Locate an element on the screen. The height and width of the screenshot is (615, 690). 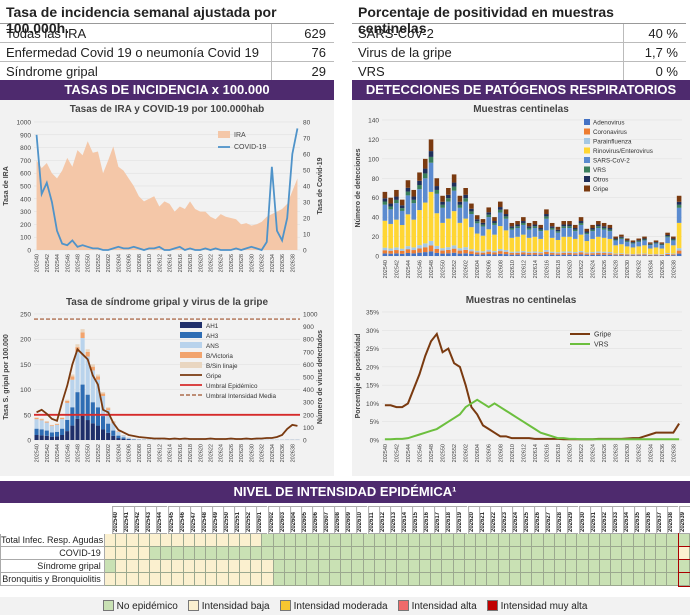
week-label: 202608 is located at coordinates (340, 520).